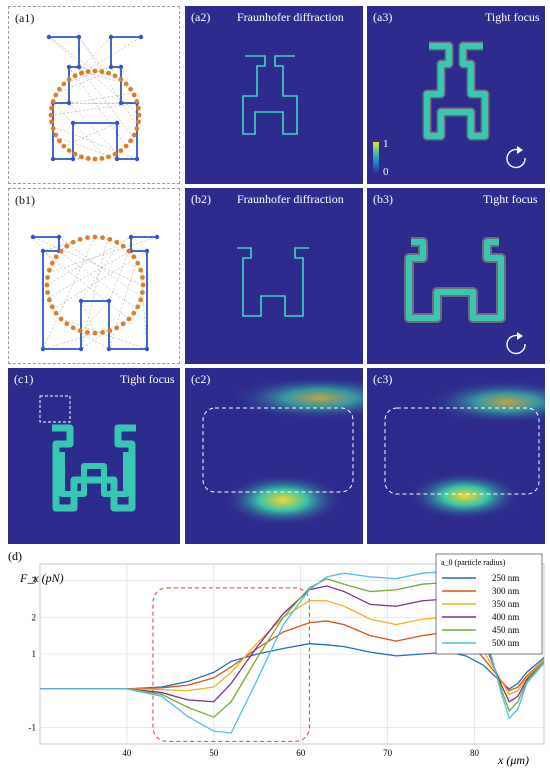 The image size is (550, 775). What do you see at coordinates (274, 456) in the screenshot?
I see `panel-c2: (c2)` at bounding box center [274, 456].